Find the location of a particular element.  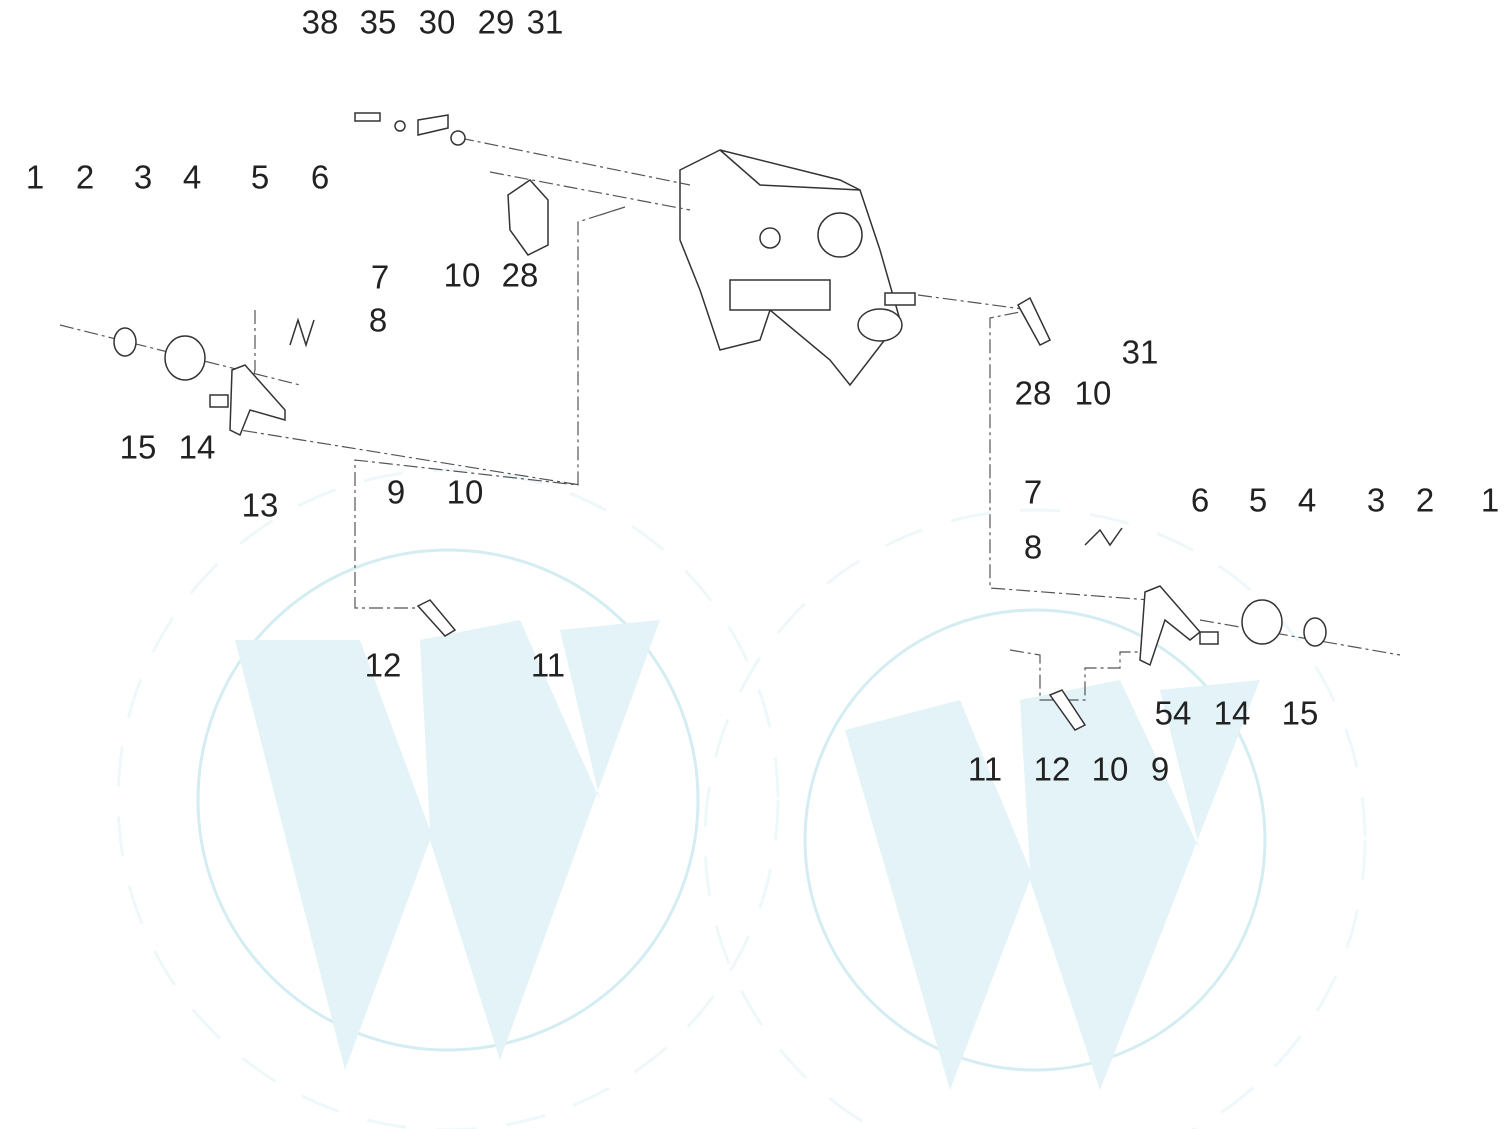

callout: 54 is located at coordinates (1173, 713).